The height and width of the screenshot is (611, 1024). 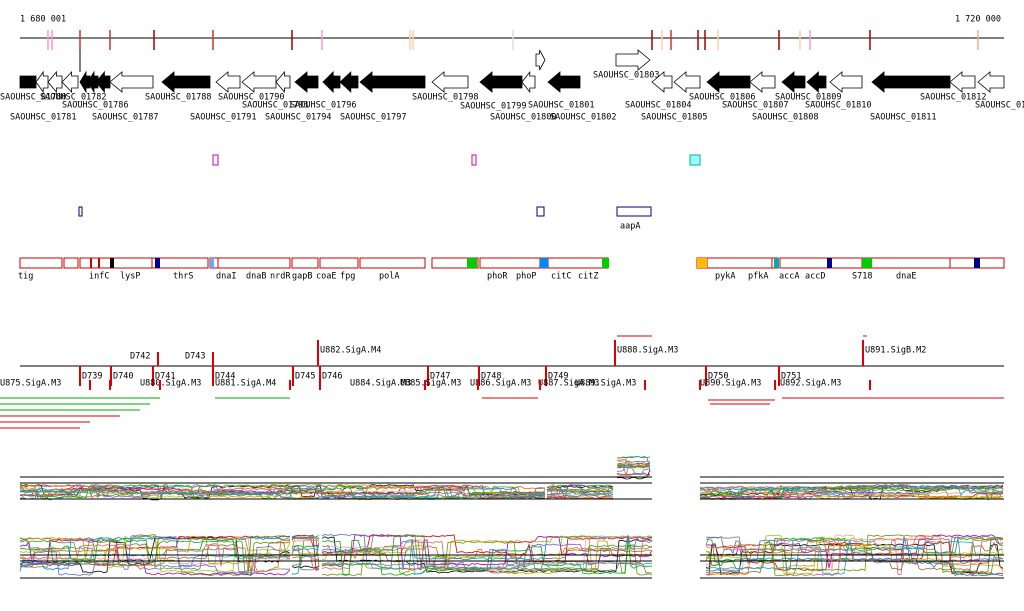 I want to click on promoter-label: U884.SigA.M3, so click(x=380, y=384).